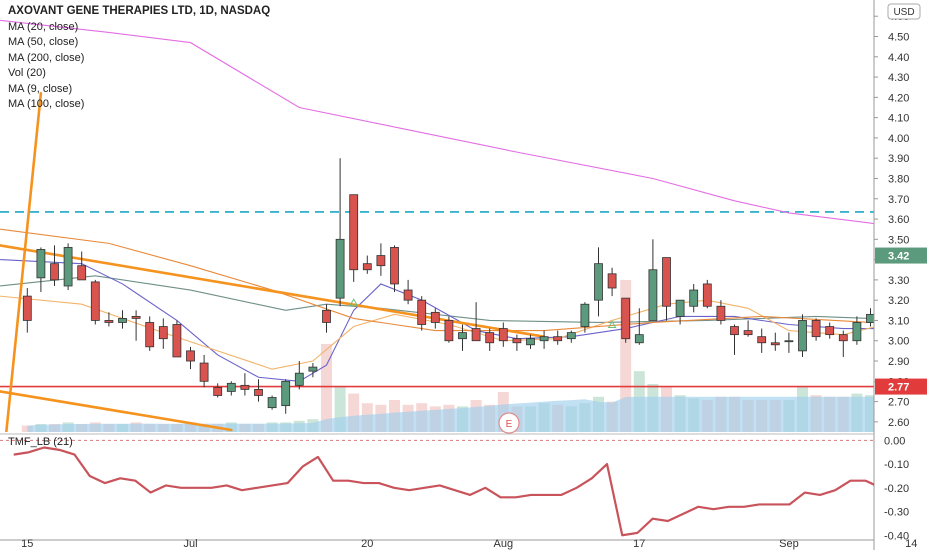 The height and width of the screenshot is (550, 932). Describe the element at coordinates (437, 299) in the screenshot. I see `ma50-line` at that location.